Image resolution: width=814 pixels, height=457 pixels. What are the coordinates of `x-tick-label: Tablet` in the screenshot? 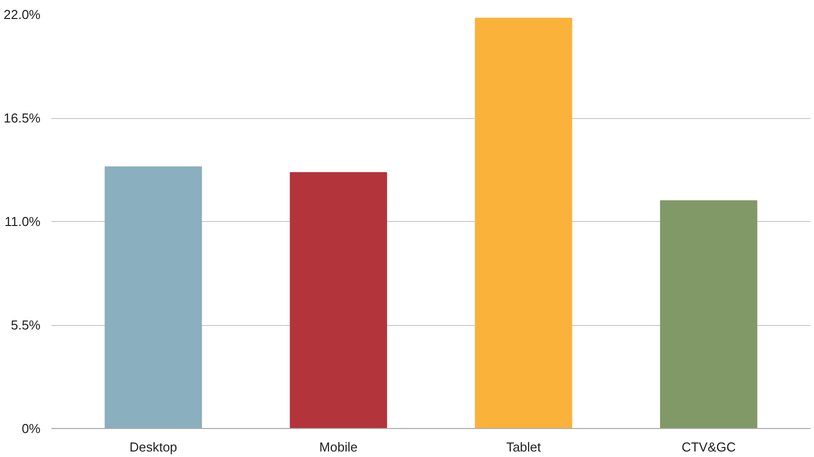 It's located at (524, 447).